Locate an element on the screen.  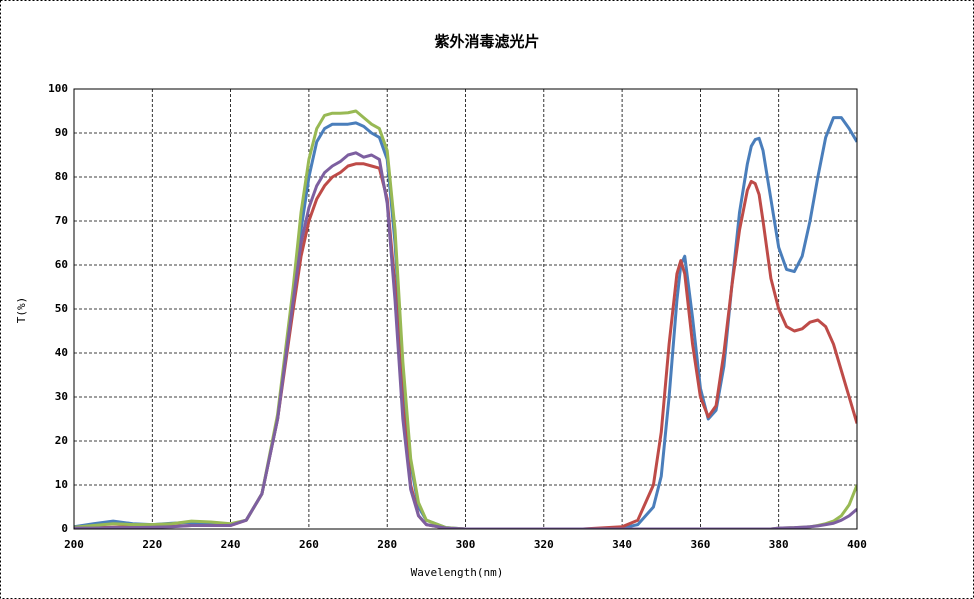
y-tick-label: 90 is located at coordinates (61, 132).